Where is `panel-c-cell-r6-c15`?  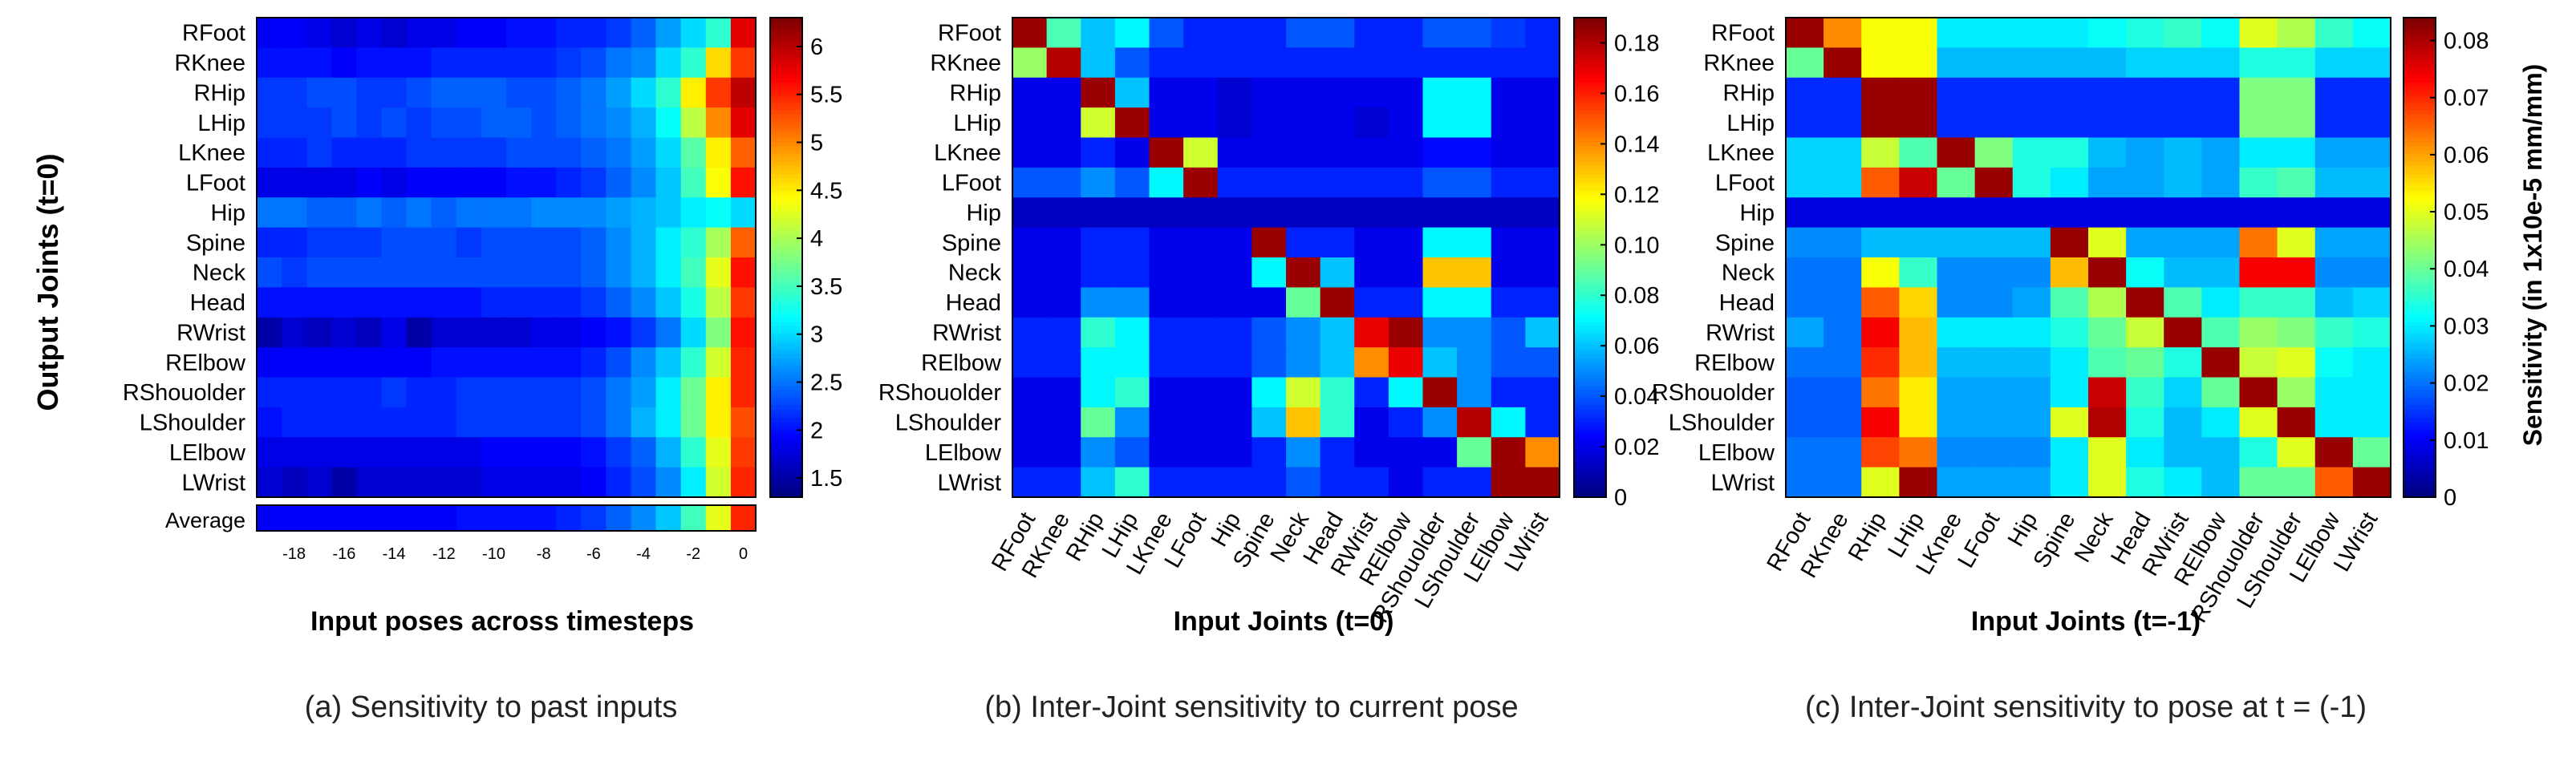 panel-c-cell-r6-c15 is located at coordinates (2371, 213).